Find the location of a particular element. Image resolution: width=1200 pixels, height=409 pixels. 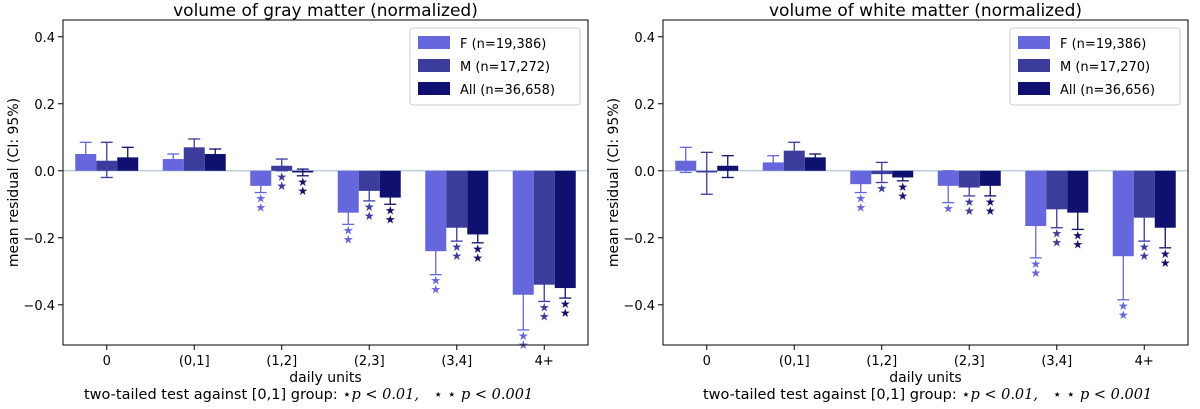

legend-label-all: All (n=36,658) is located at coordinates (507, 90).